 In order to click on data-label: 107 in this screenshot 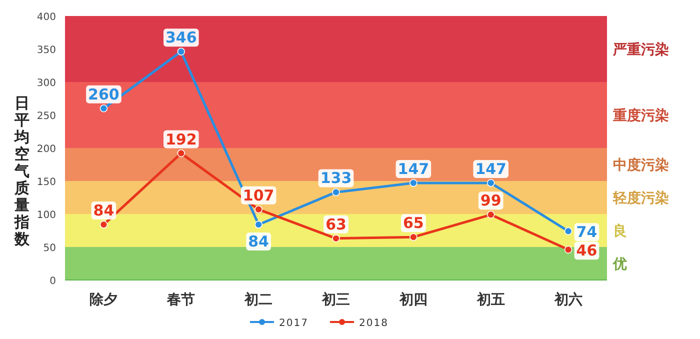, I will do `click(258, 195)`.